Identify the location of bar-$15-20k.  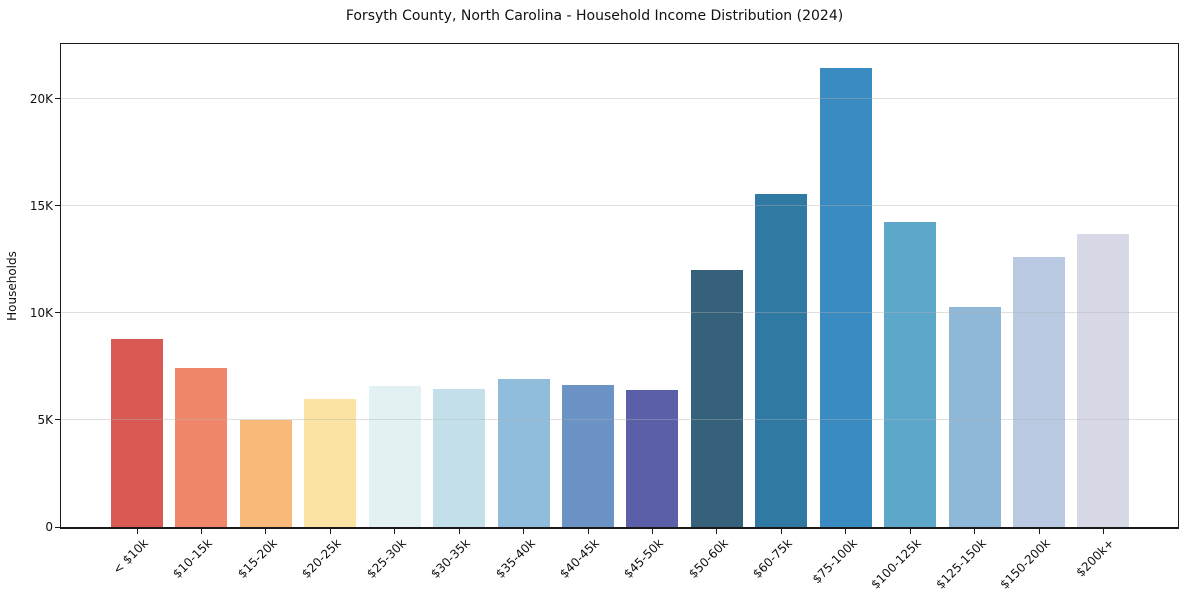
(265, 473).